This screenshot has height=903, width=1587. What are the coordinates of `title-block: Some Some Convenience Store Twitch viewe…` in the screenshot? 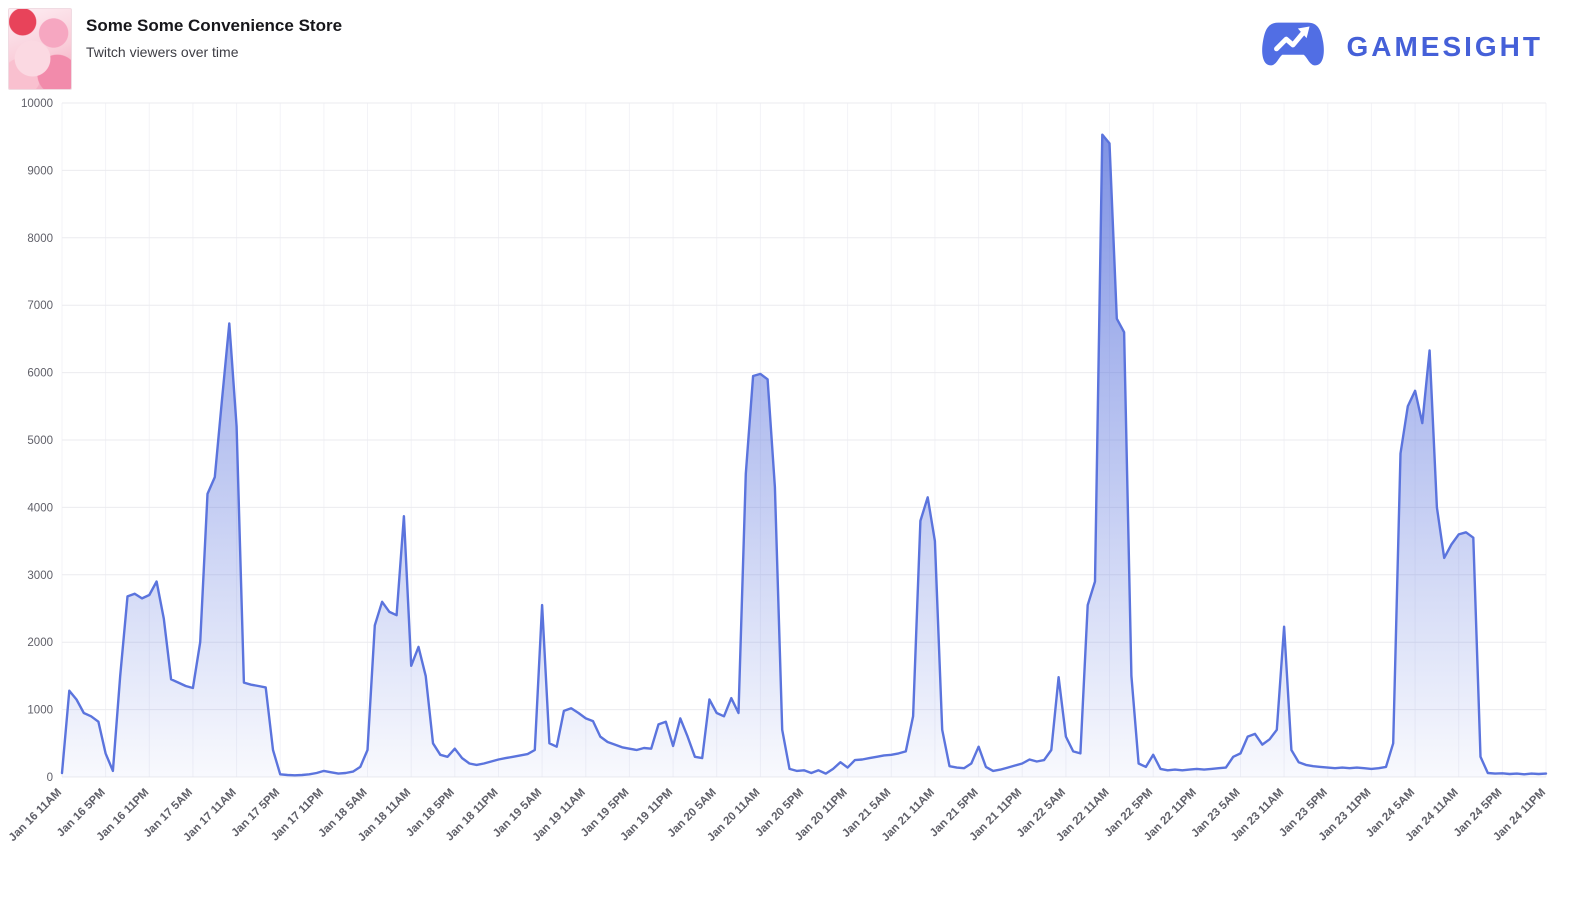 It's located at (214, 34).